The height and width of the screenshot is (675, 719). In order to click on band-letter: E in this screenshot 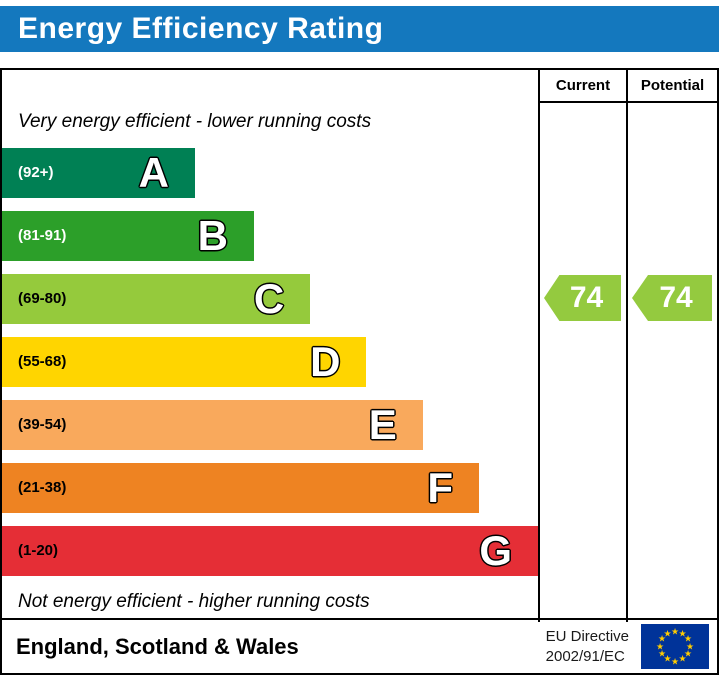, I will do `click(382, 424)`.